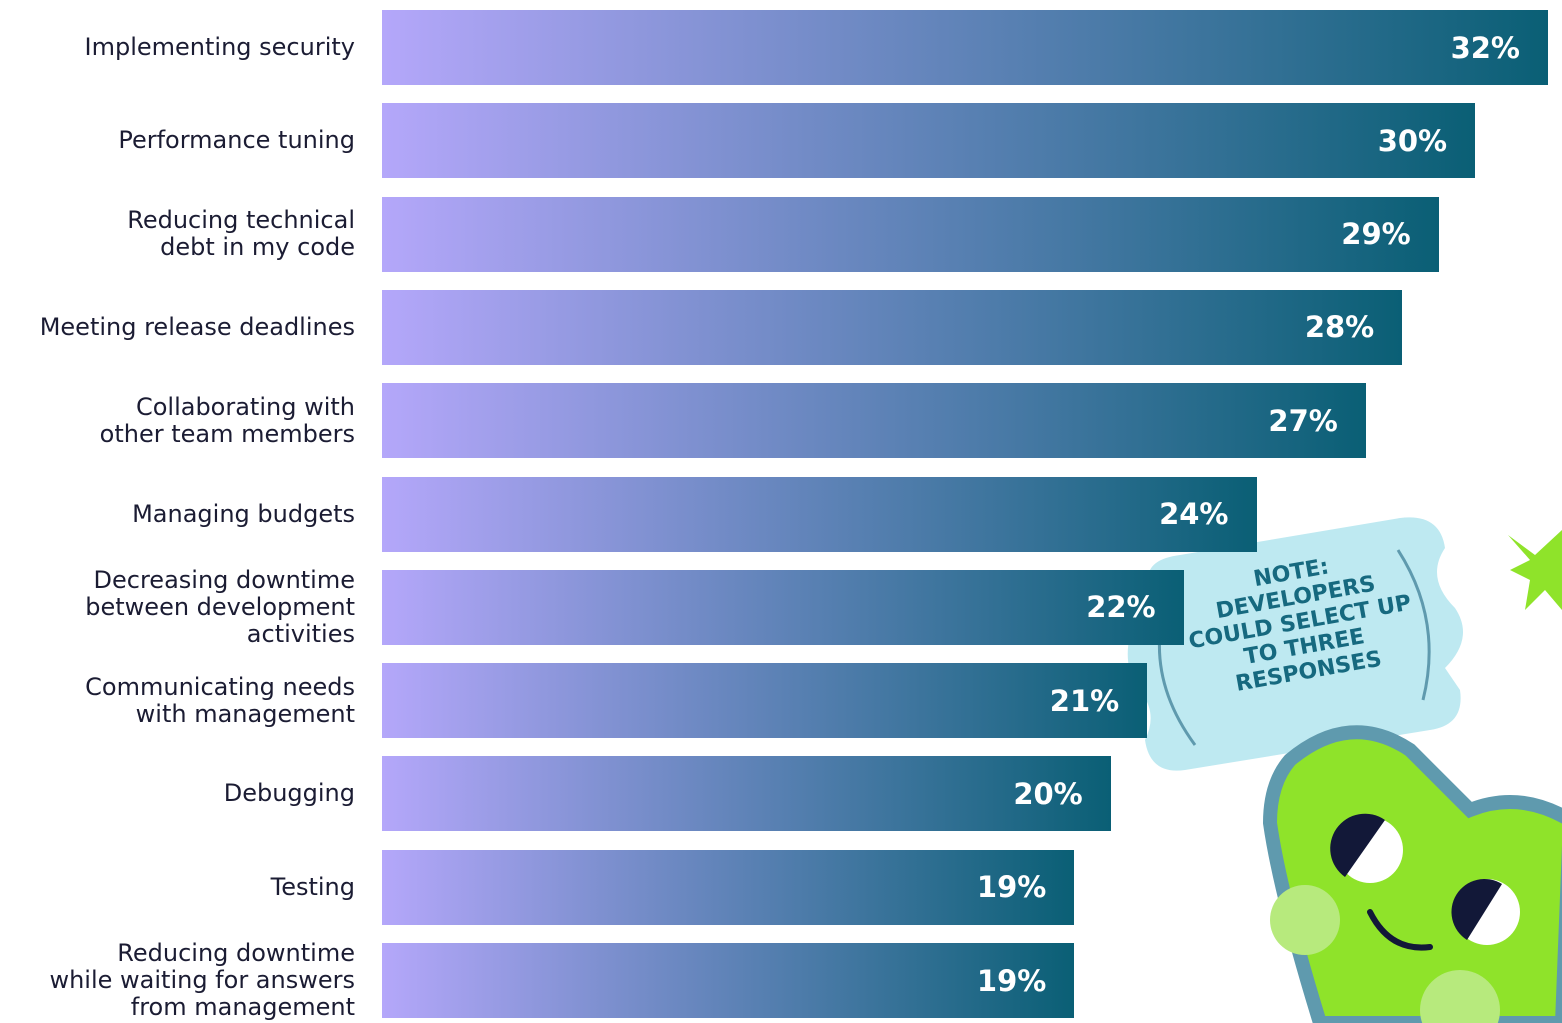 The image size is (1562, 1023). What do you see at coordinates (1485, 47) in the screenshot?
I see `value-label: 32%` at bounding box center [1485, 47].